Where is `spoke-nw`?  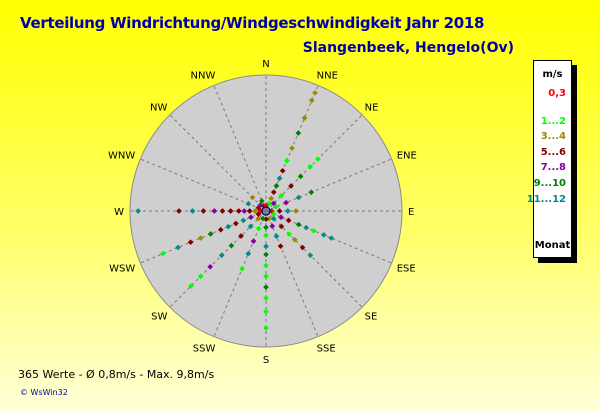
spoke-nw is located at coordinates (218, 163).